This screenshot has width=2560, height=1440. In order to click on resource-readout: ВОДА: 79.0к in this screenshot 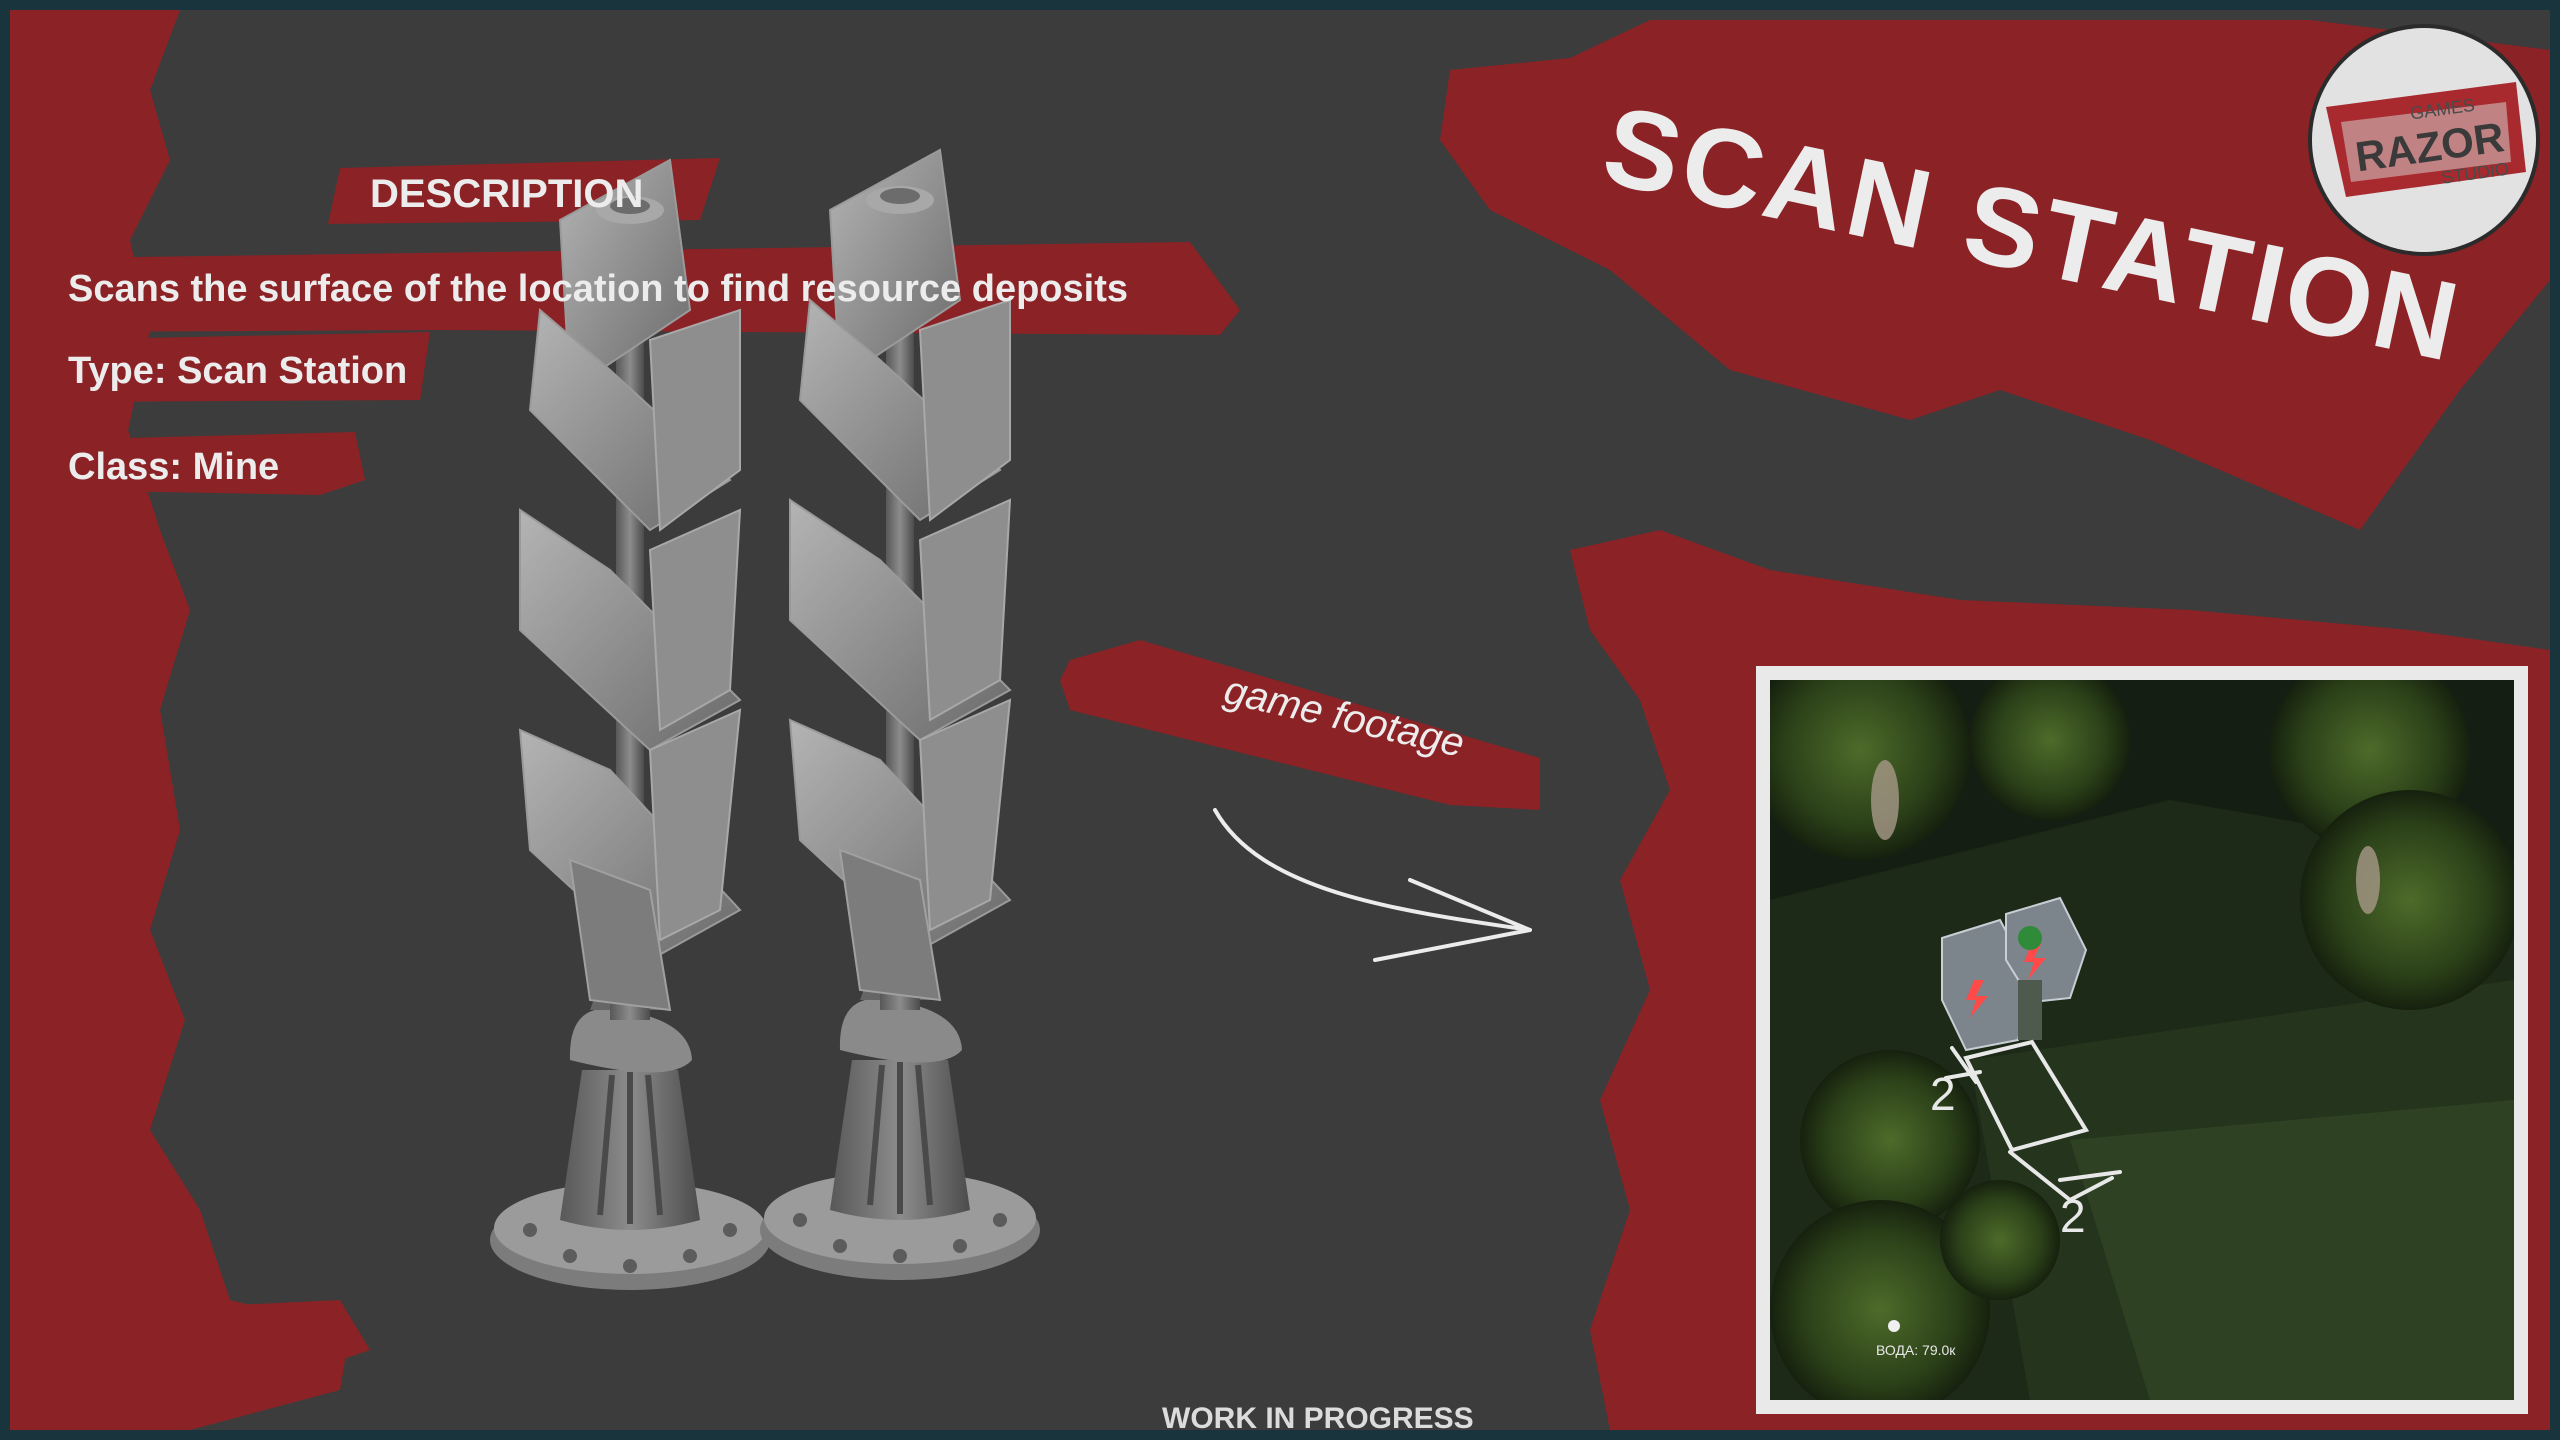, I will do `click(1916, 1350)`.